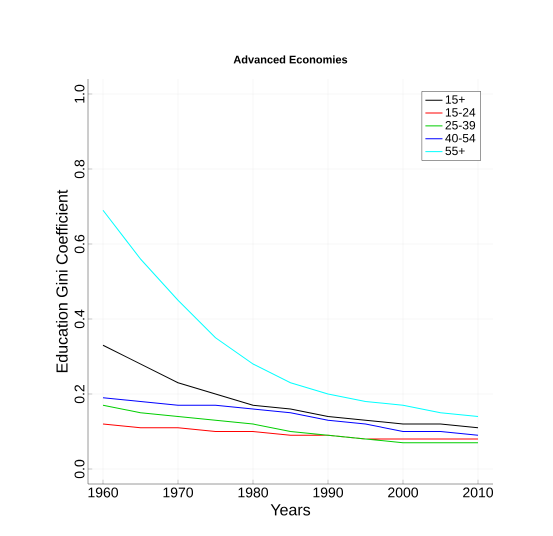 The height and width of the screenshot is (536, 553). I want to click on legend-label: 15-24, so click(461, 112).